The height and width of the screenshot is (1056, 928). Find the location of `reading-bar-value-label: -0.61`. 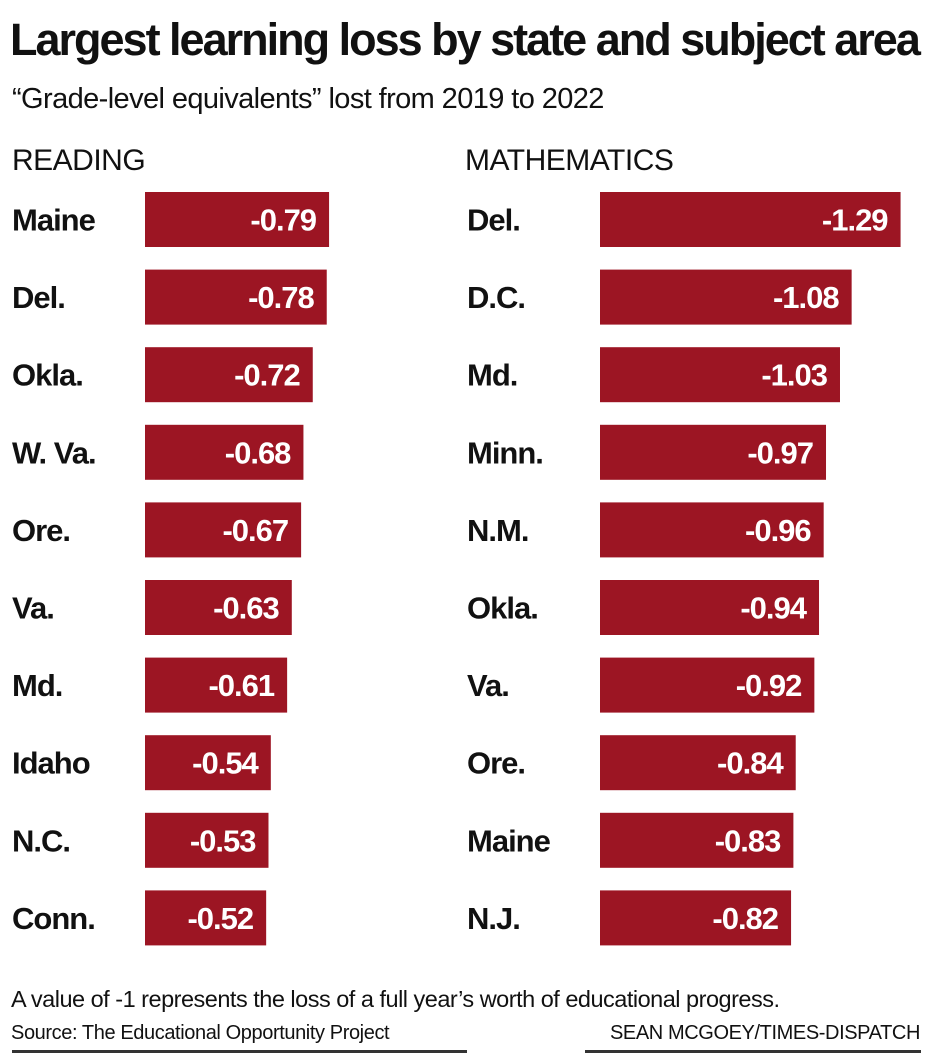

reading-bar-value-label: -0.61 is located at coordinates (241, 685).